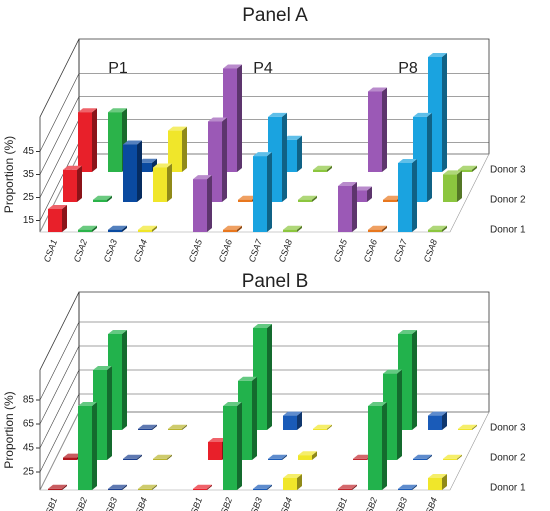  I want to click on legend-label: Donor 2, so click(508, 200).